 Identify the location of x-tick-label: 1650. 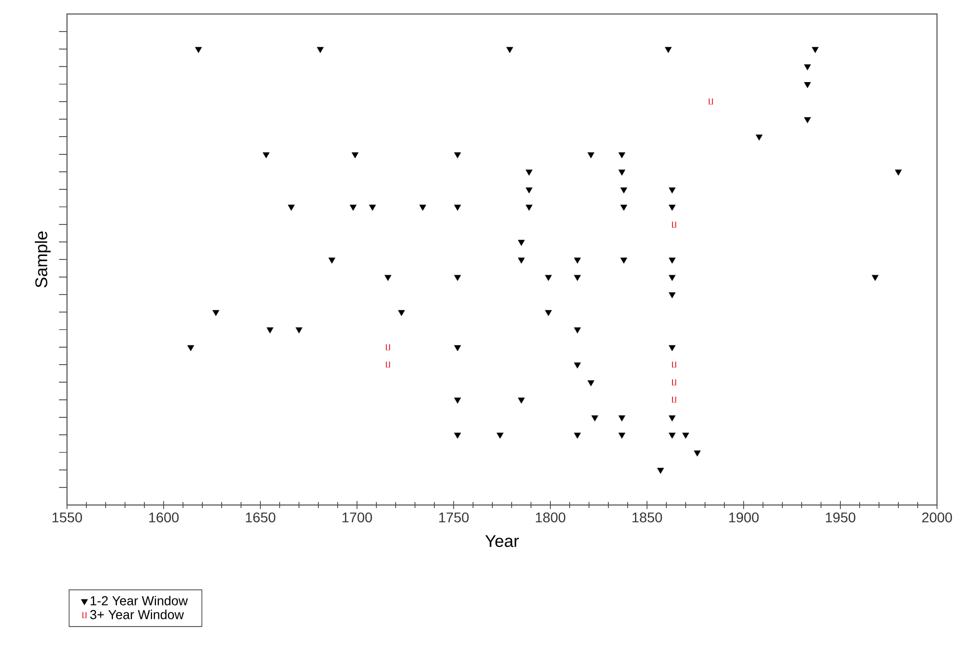
(261, 517).